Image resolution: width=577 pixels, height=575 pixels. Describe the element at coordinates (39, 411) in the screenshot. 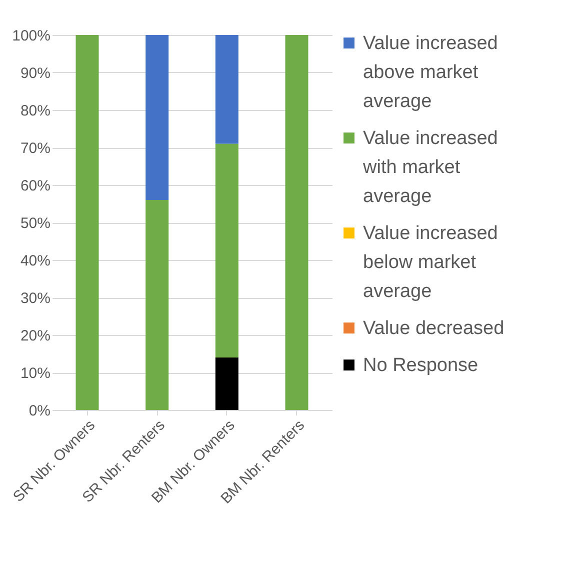

I see `y-tick-label: 0%` at that location.